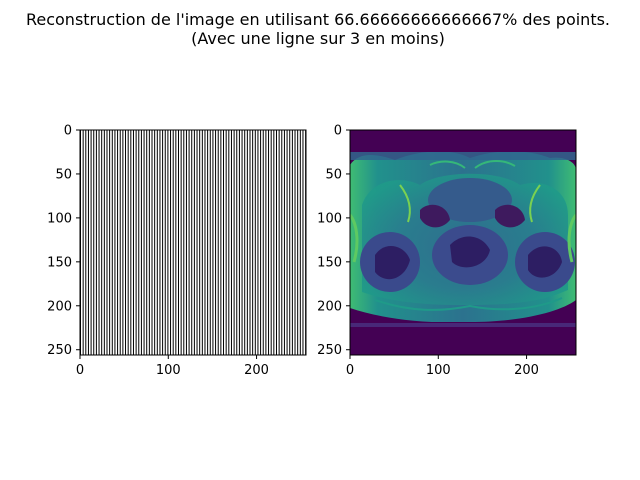 This screenshot has width=640, height=480. I want to click on mask-x-tick-label: 0, so click(80, 370).